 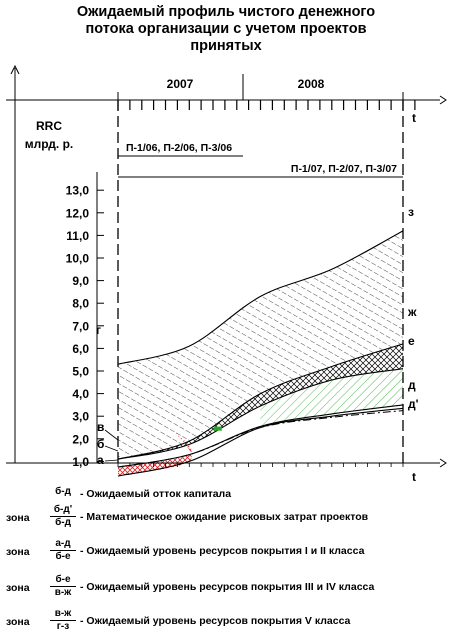 What do you see at coordinates (226, 12) in the screenshot?
I see `title-line-1: Ожидаемый профиль чистого денежного` at bounding box center [226, 12].